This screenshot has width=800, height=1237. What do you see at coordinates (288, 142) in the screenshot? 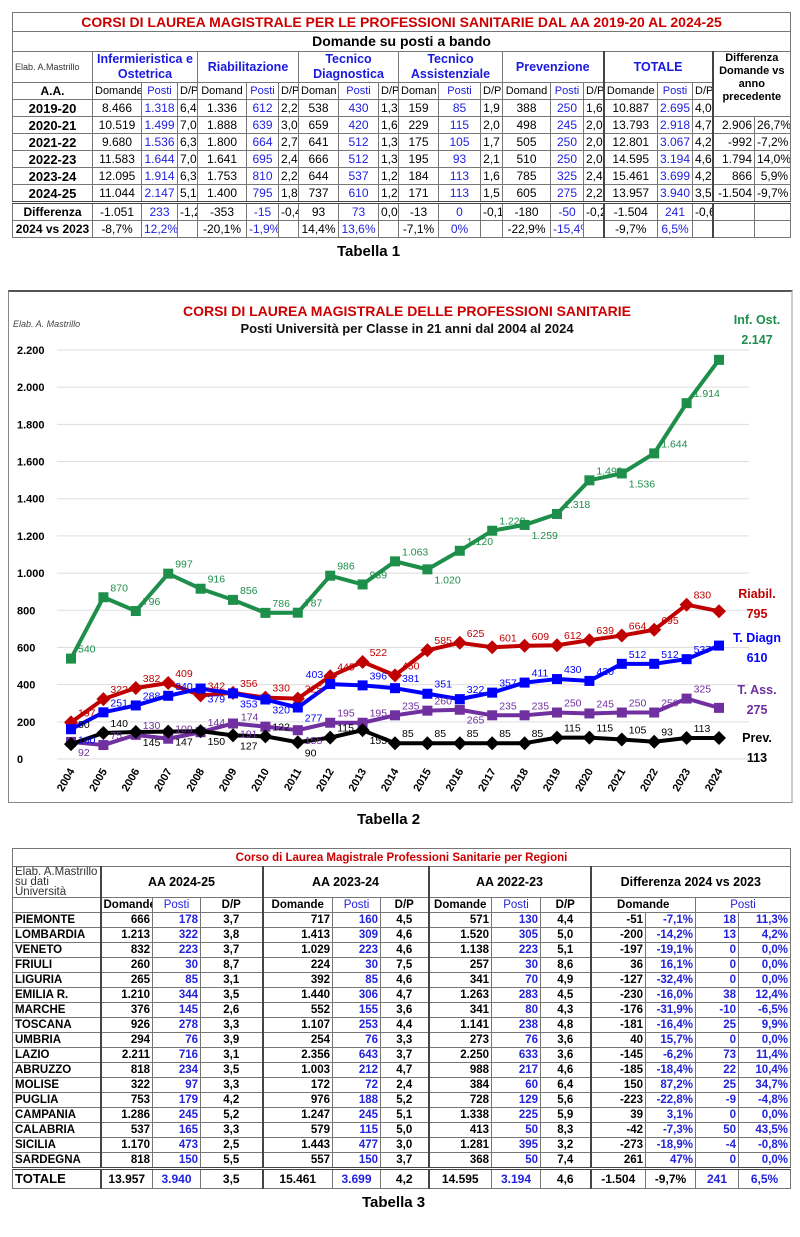
I see `value-cell: 2,7` at bounding box center [288, 142].